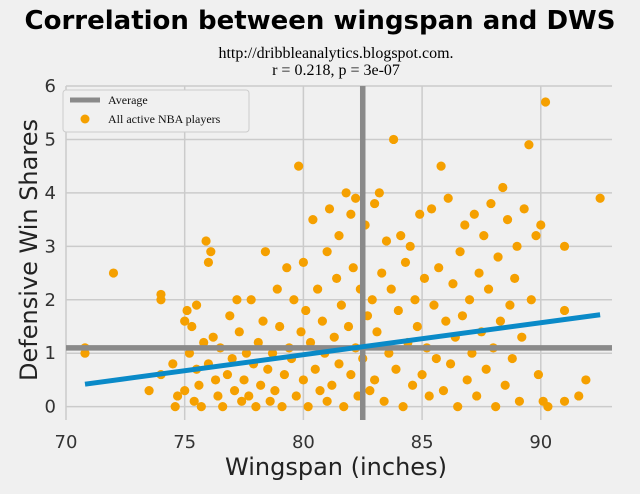 The height and width of the screenshot is (494, 640). I want to click on x-tick-label: 85, so click(422, 442).